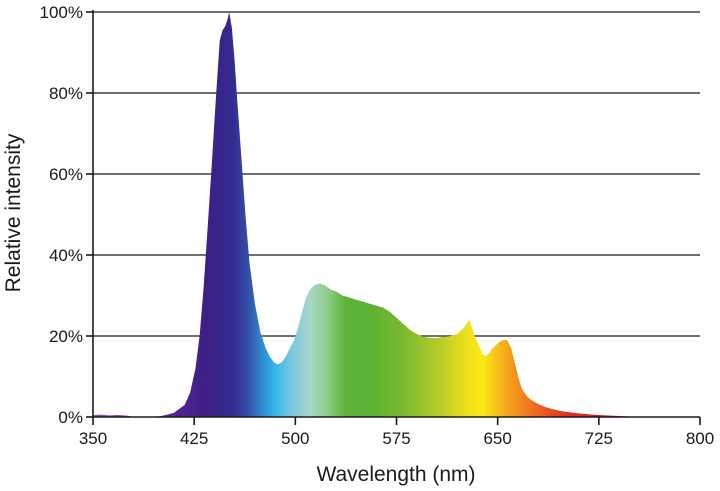  What do you see at coordinates (599, 438) in the screenshot?
I see `x-tick-label: 725` at bounding box center [599, 438].